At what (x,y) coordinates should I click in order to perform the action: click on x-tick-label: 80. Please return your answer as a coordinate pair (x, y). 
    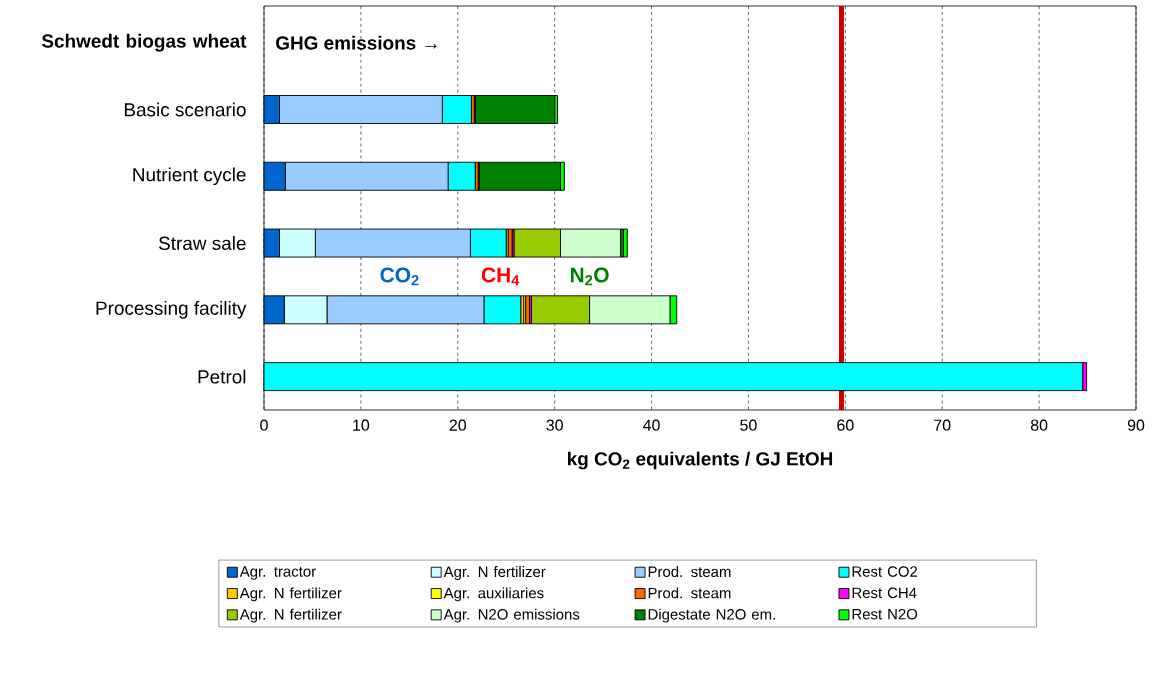
    Looking at the image, I should click on (1039, 425).